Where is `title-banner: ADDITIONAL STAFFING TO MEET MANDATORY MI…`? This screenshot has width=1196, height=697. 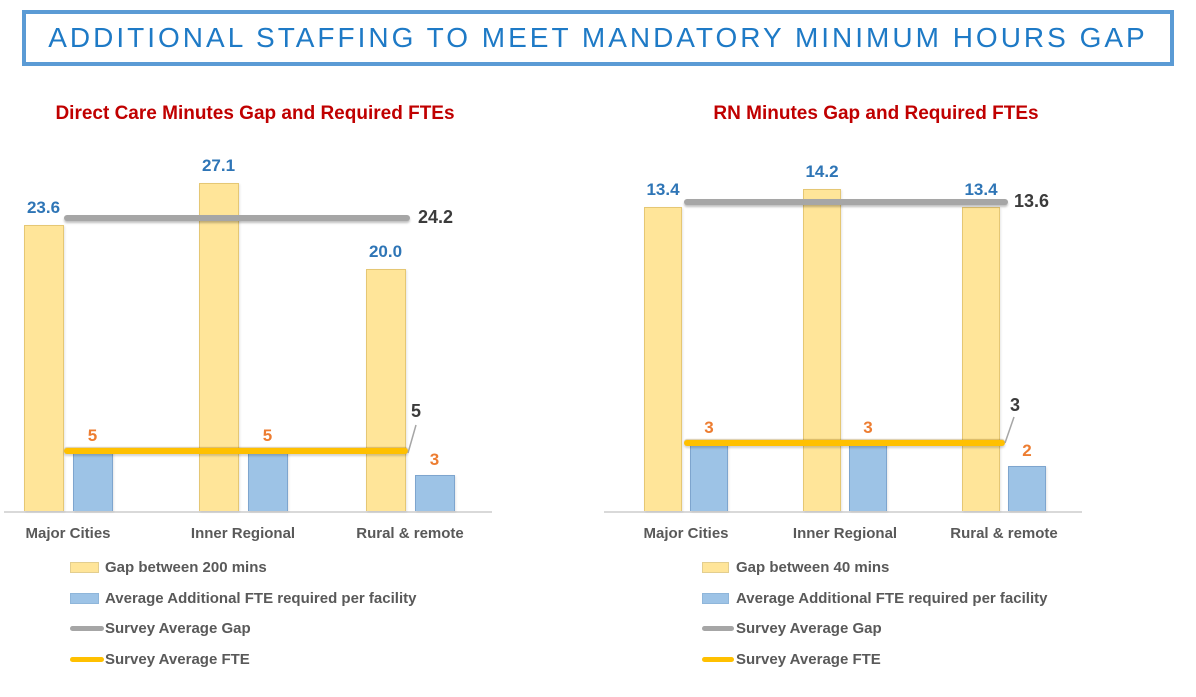 title-banner: ADDITIONAL STAFFING TO MEET MANDATORY MI… is located at coordinates (598, 38).